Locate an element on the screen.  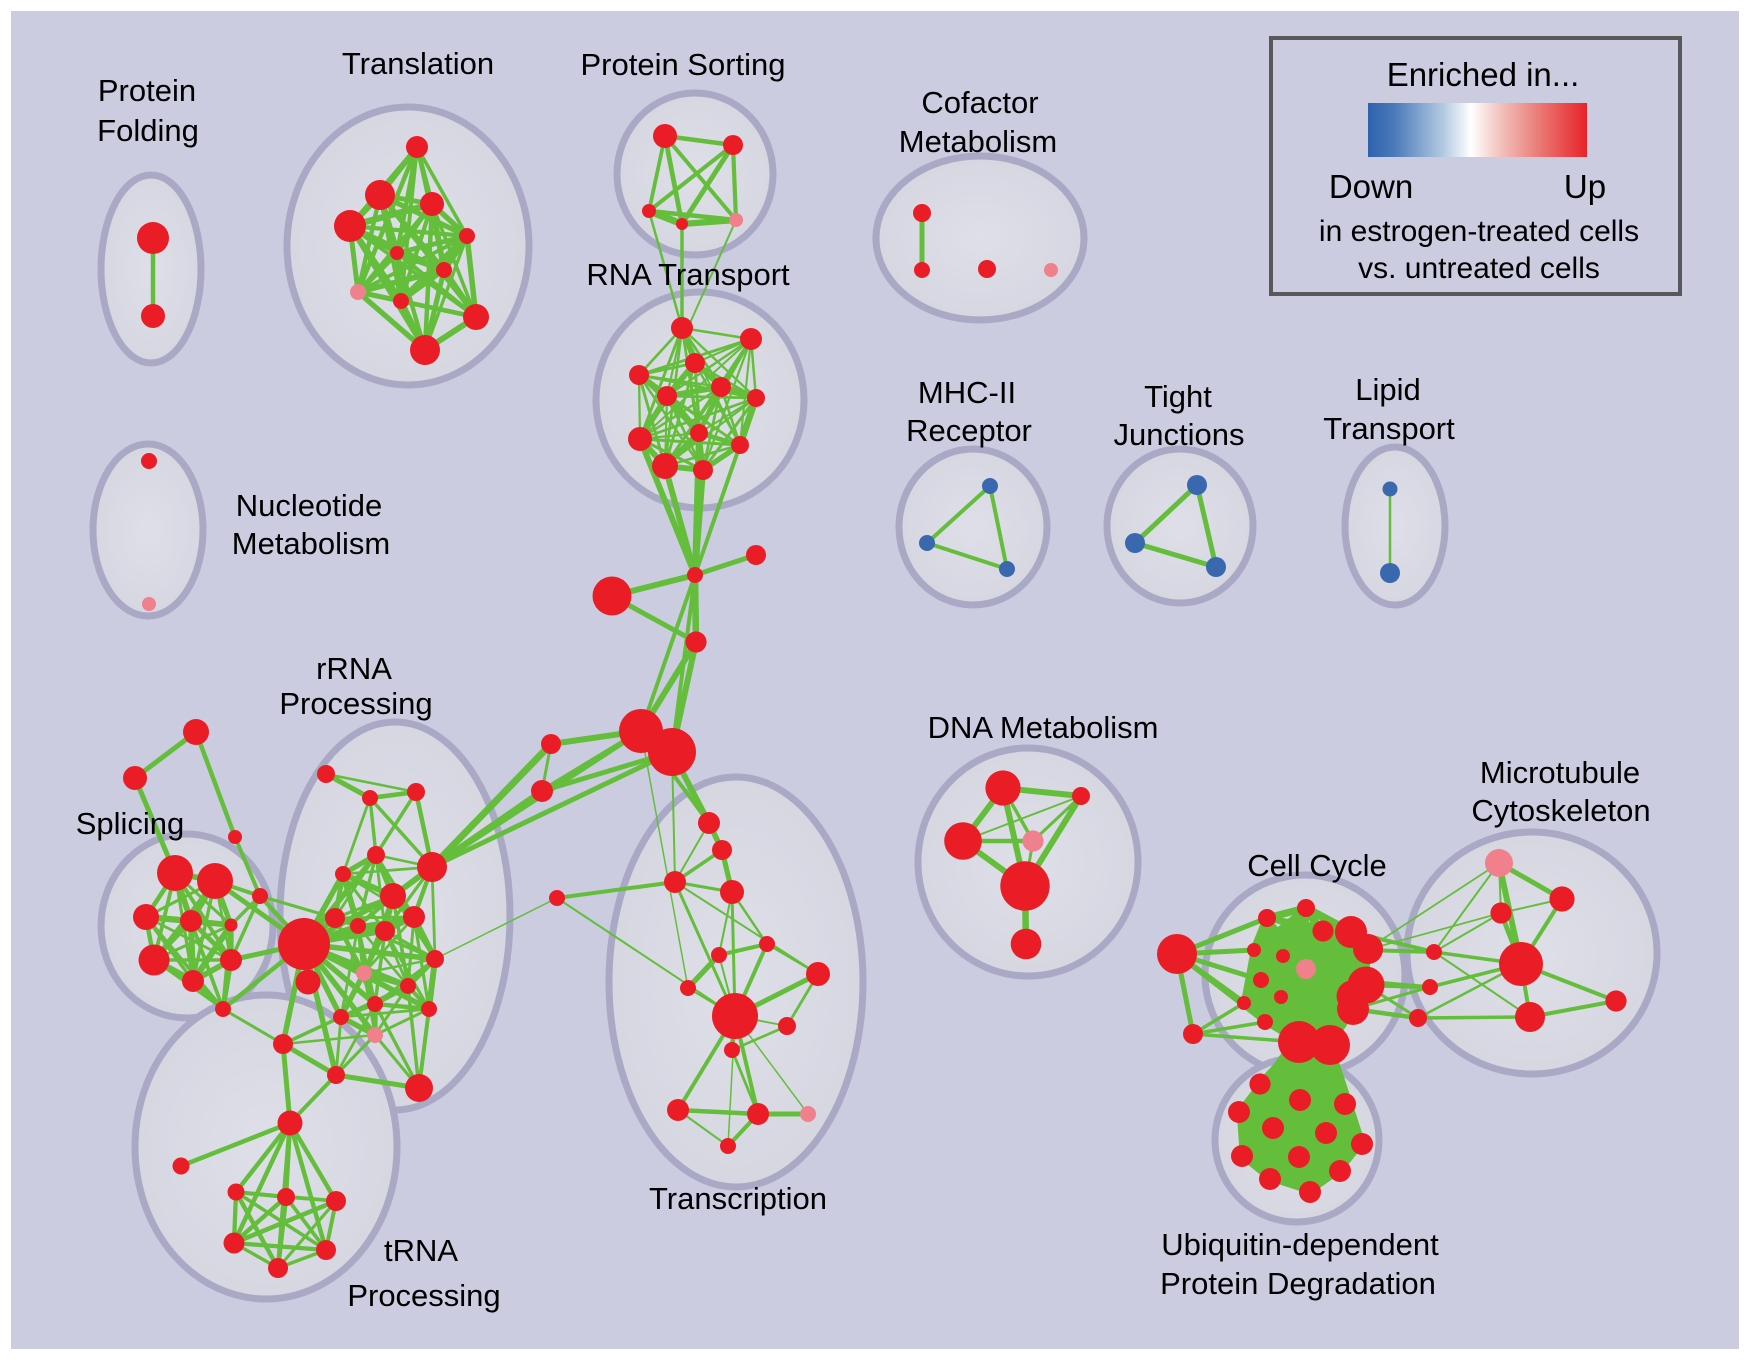
svg-text: vs. untreated cells is located at coordinates (1479, 268).